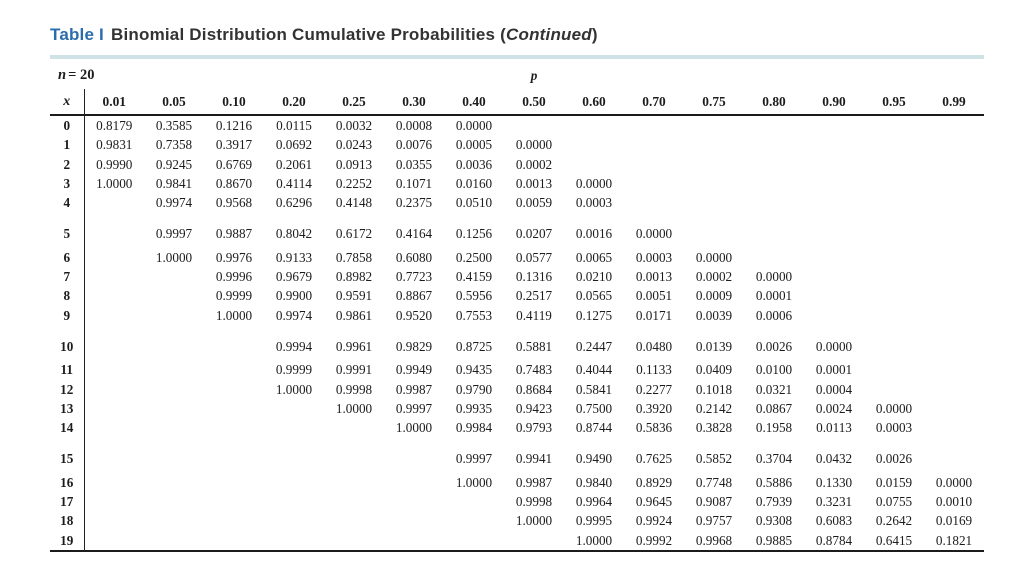  What do you see at coordinates (534, 257) in the screenshot?
I see `cell-x6-p0.50: 0.0577` at bounding box center [534, 257].